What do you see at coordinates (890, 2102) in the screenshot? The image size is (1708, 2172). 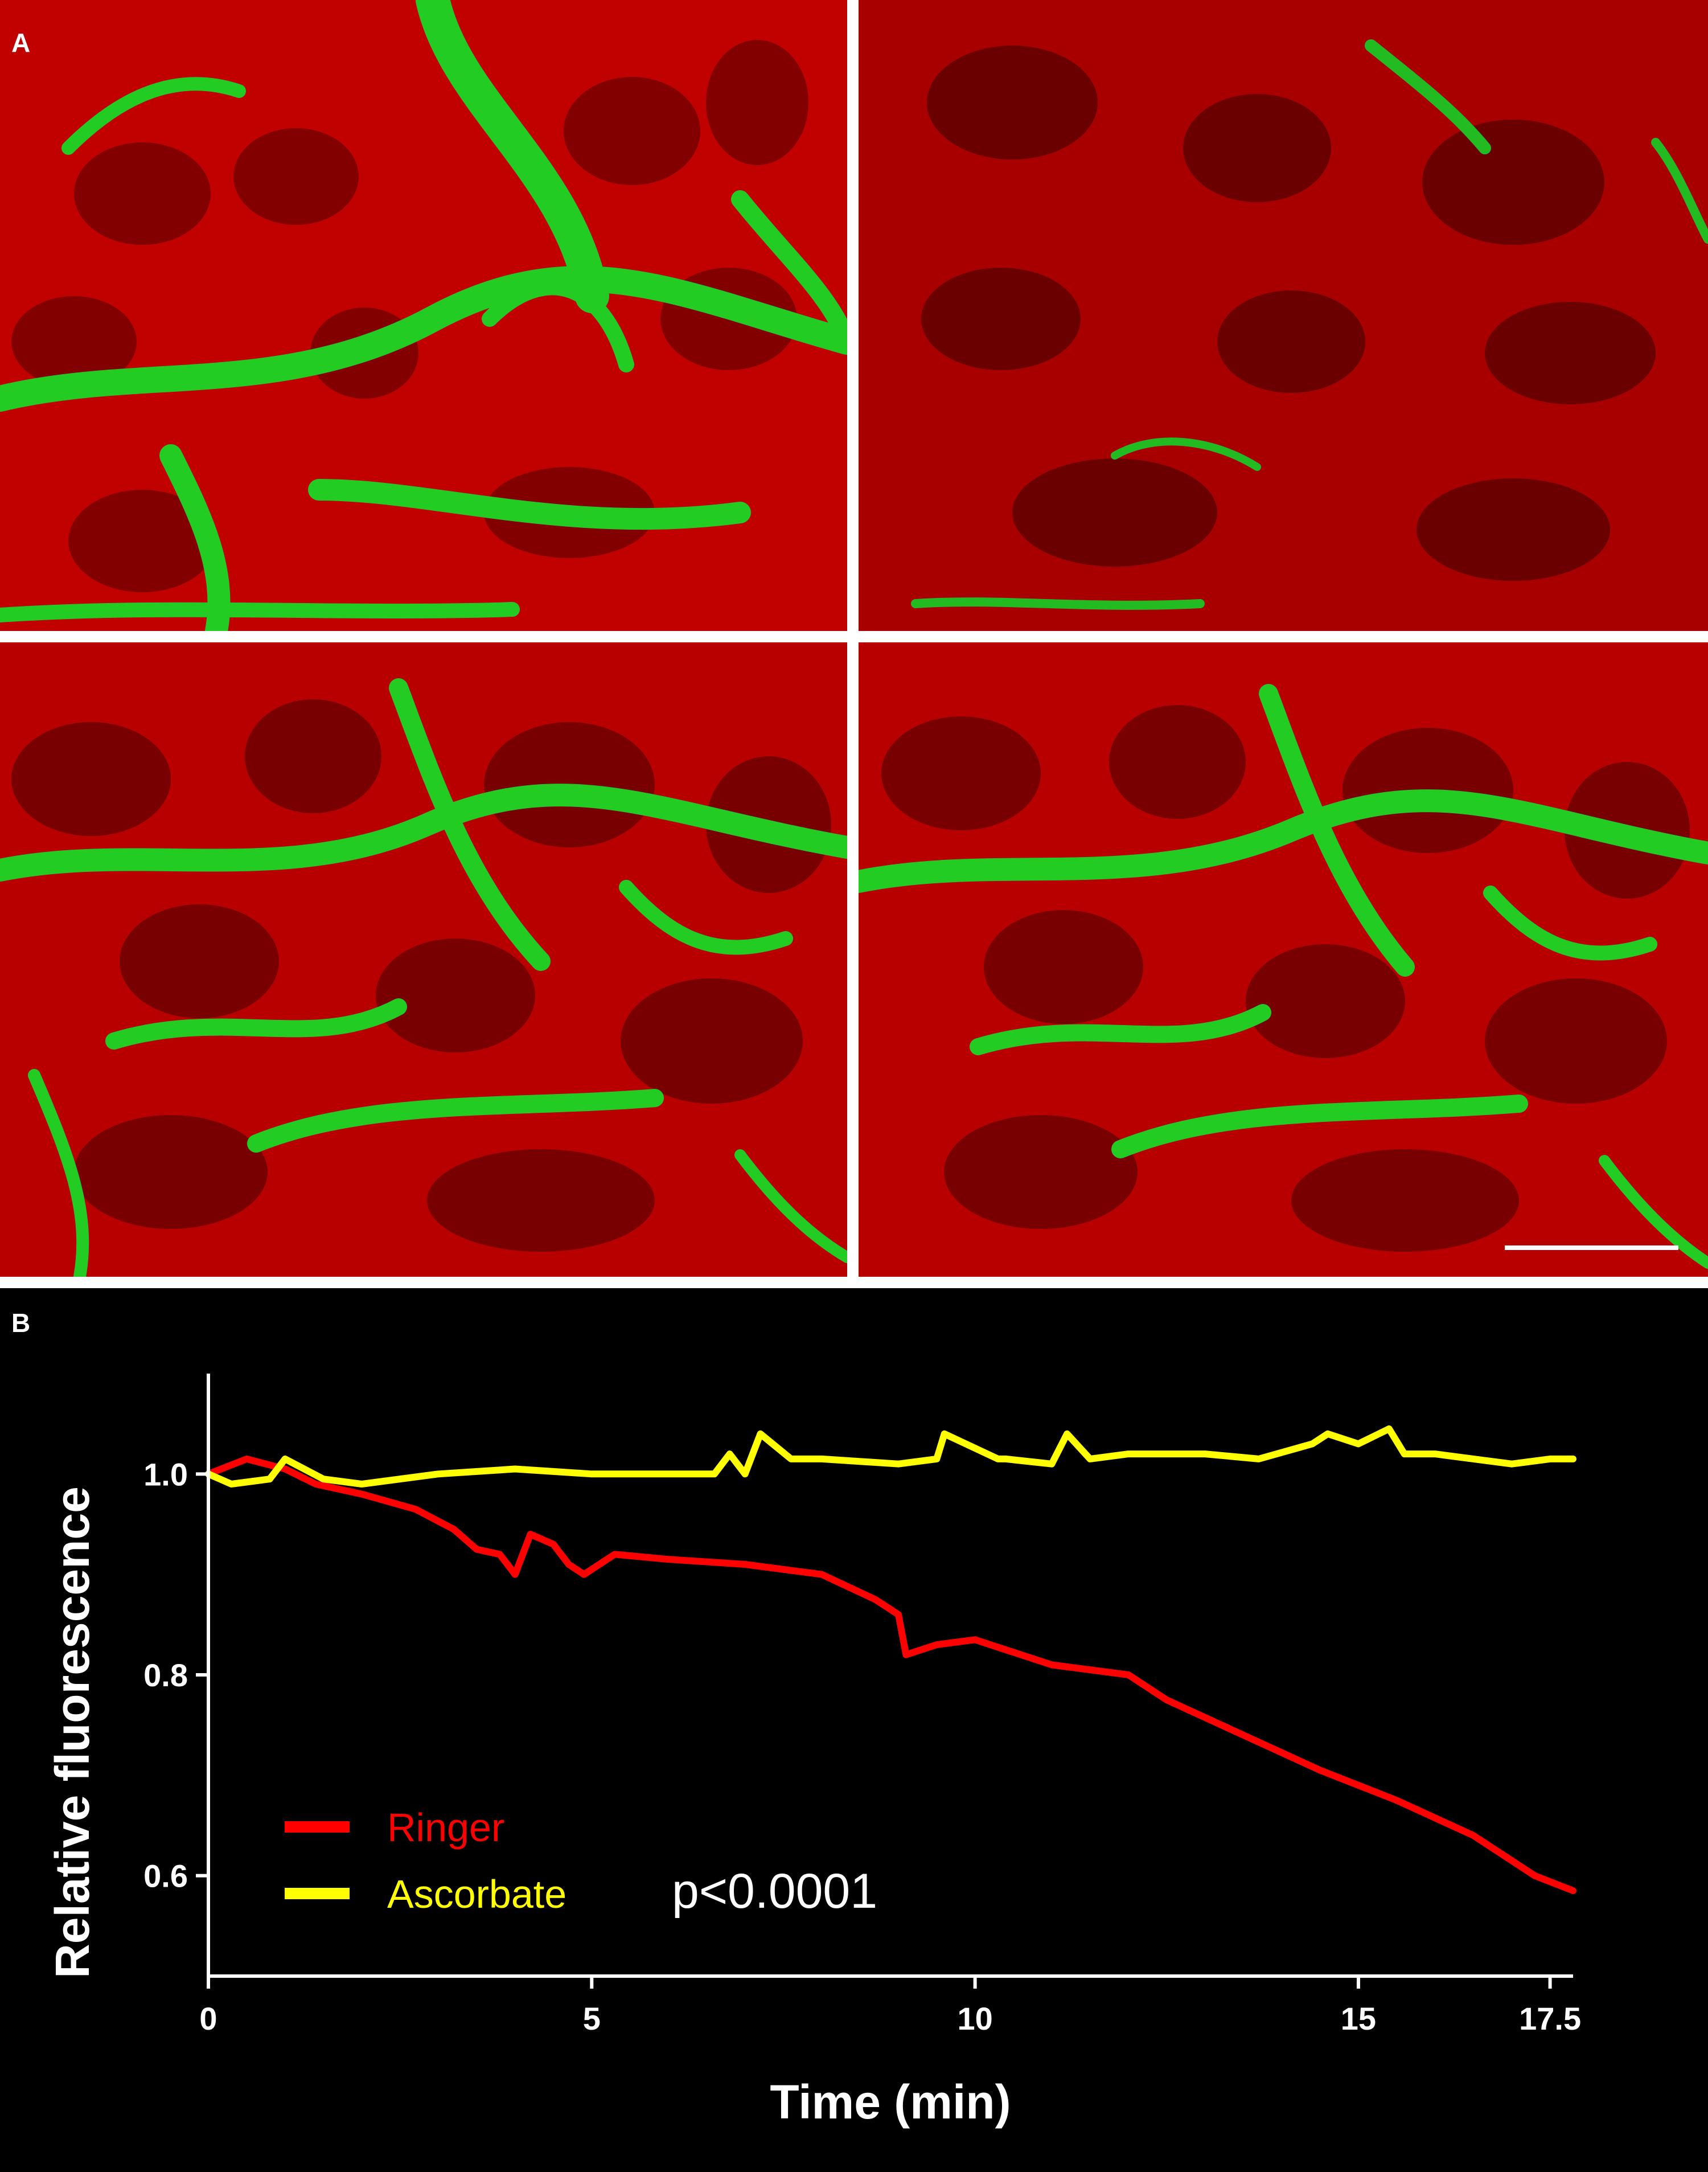 I see `x-axis-title: Time (min)` at bounding box center [890, 2102].